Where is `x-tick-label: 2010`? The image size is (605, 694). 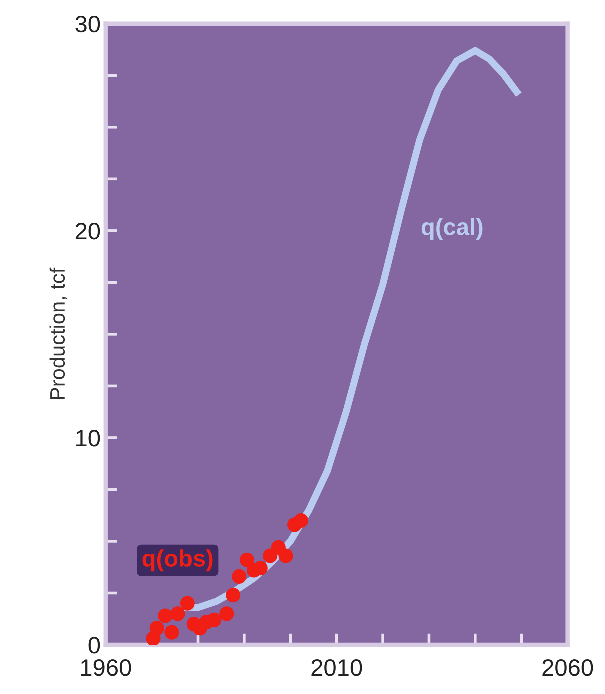 x-tick-label: 2010 is located at coordinates (337, 668).